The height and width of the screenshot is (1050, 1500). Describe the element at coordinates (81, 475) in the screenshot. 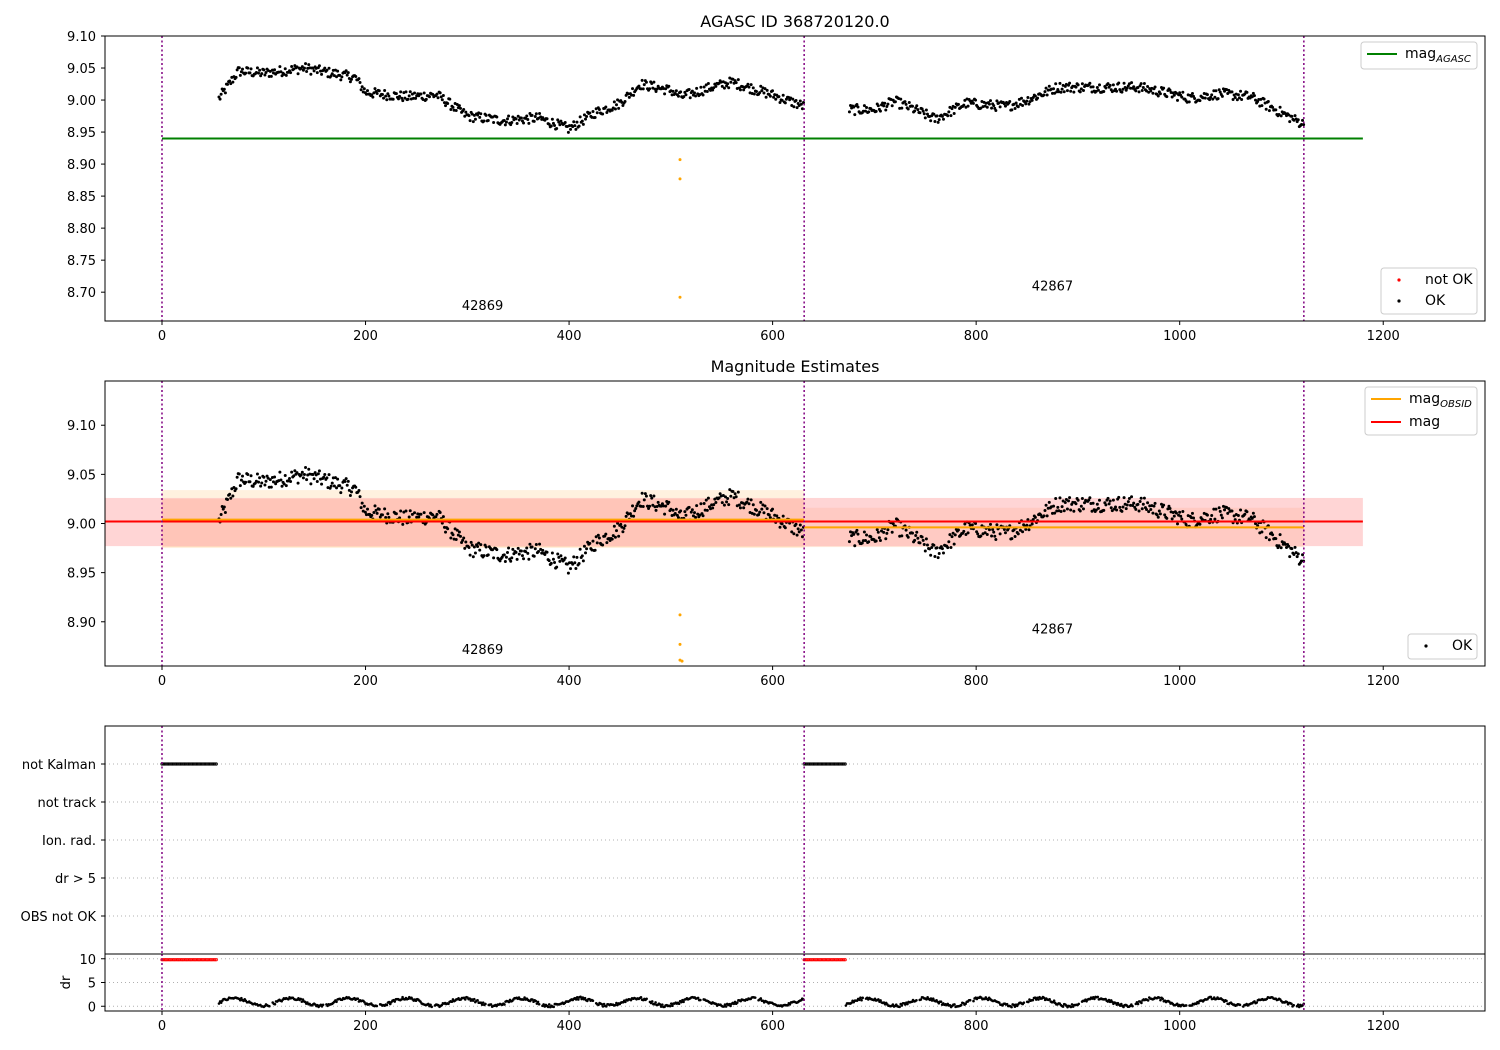

I see `y-tick-label: 9.05` at that location.